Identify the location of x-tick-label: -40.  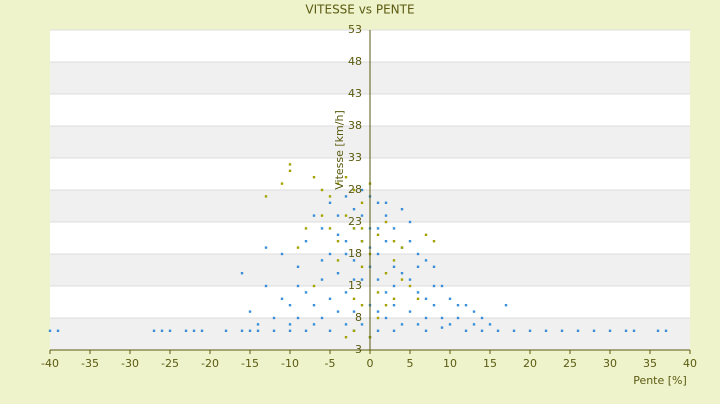
(50, 363).